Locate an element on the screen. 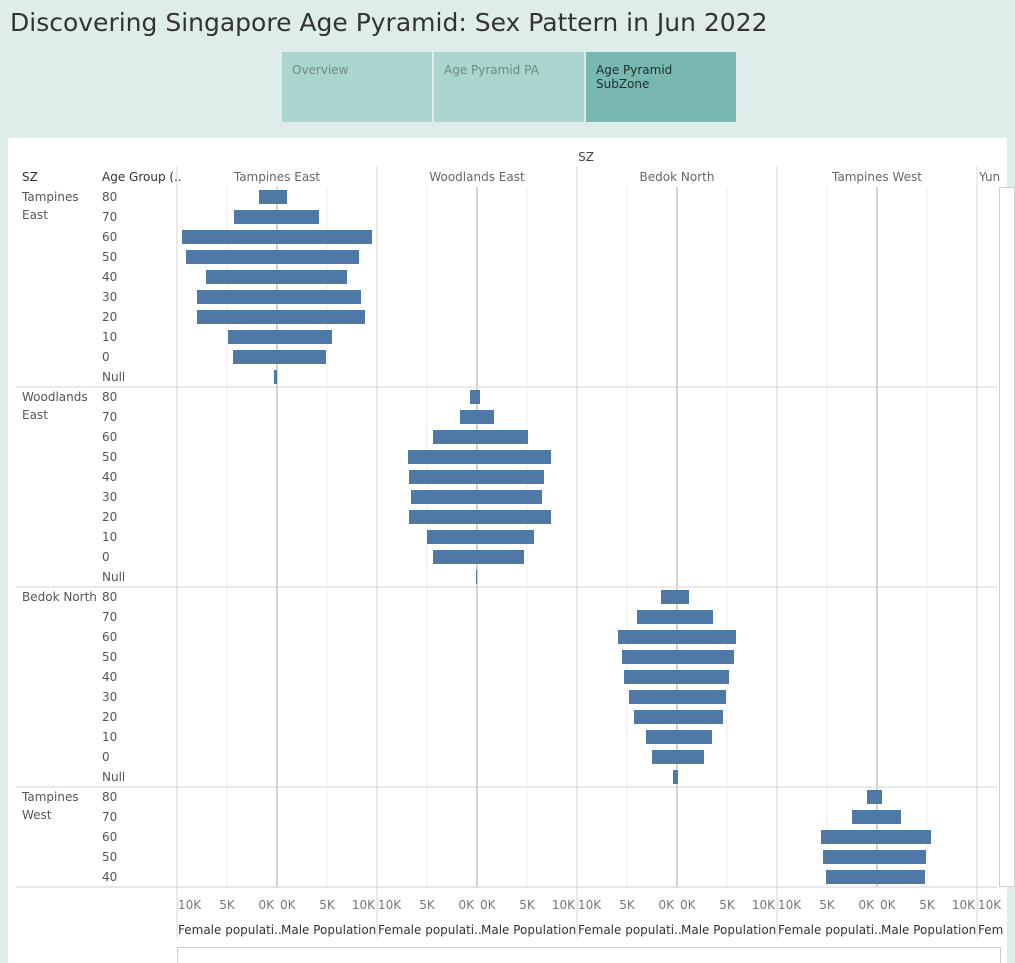  x-axis-title-female: Fem is located at coordinates (990, 930).